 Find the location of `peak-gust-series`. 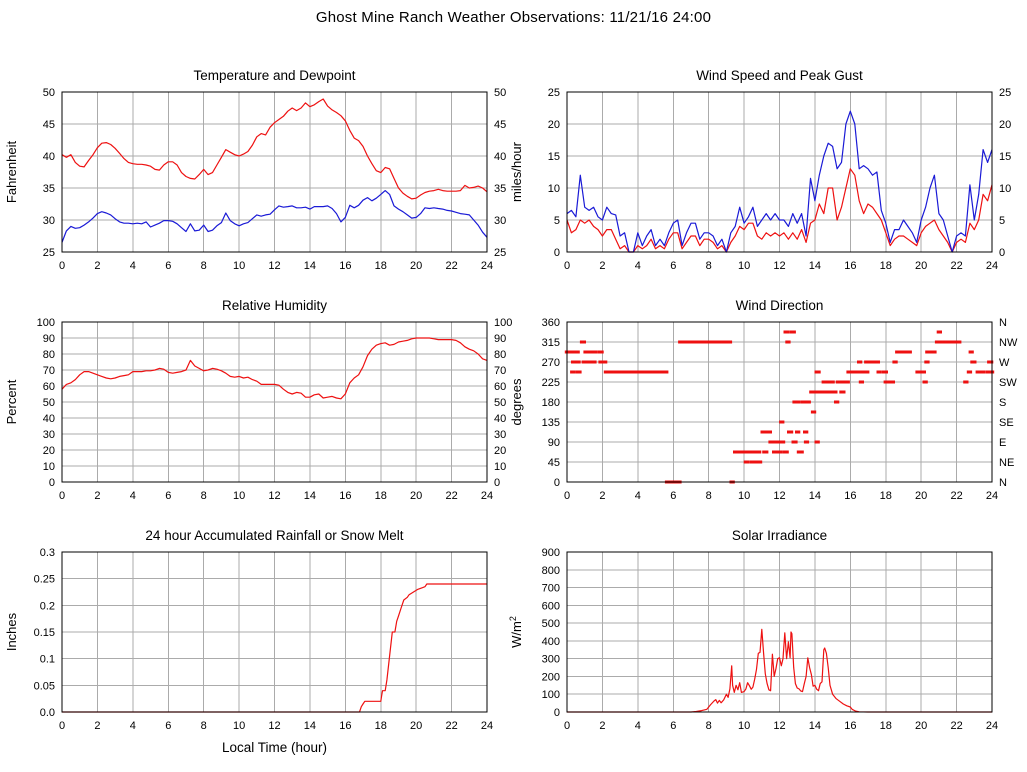

peak-gust-series is located at coordinates (779, 181).